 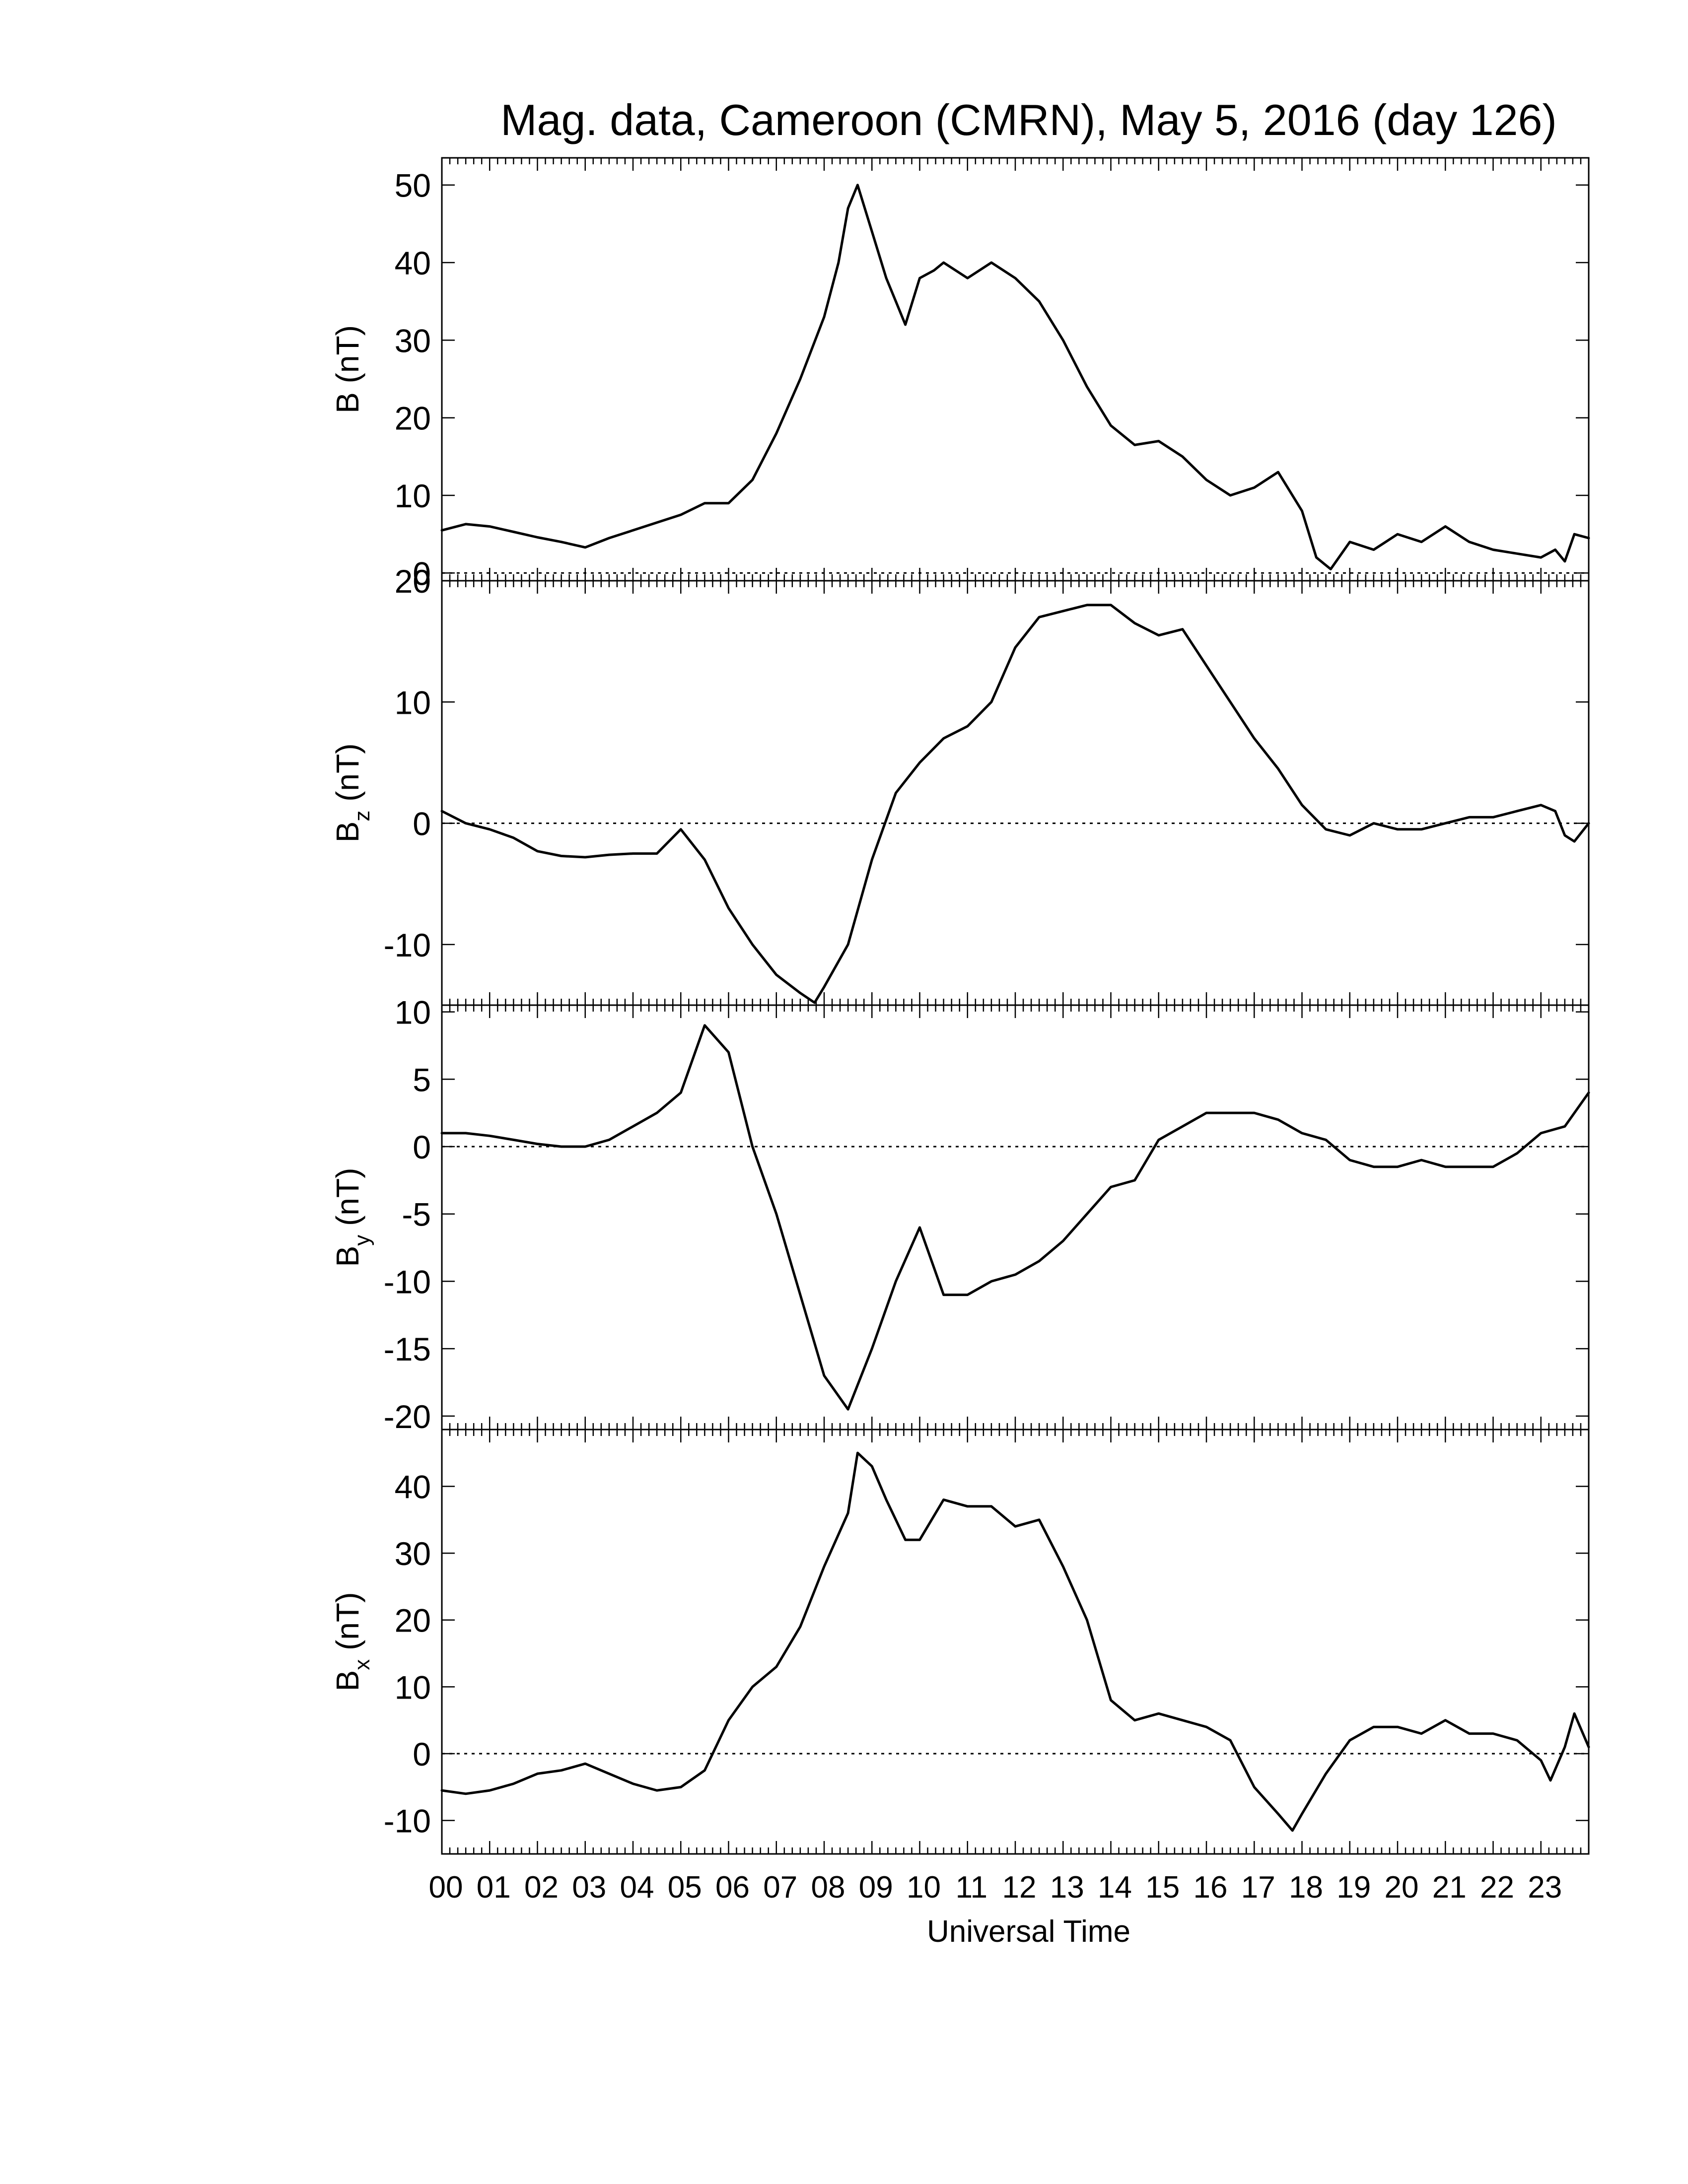 What do you see at coordinates (362, 1664) in the screenshot?
I see `y-axis-label-sub: x` at bounding box center [362, 1664].